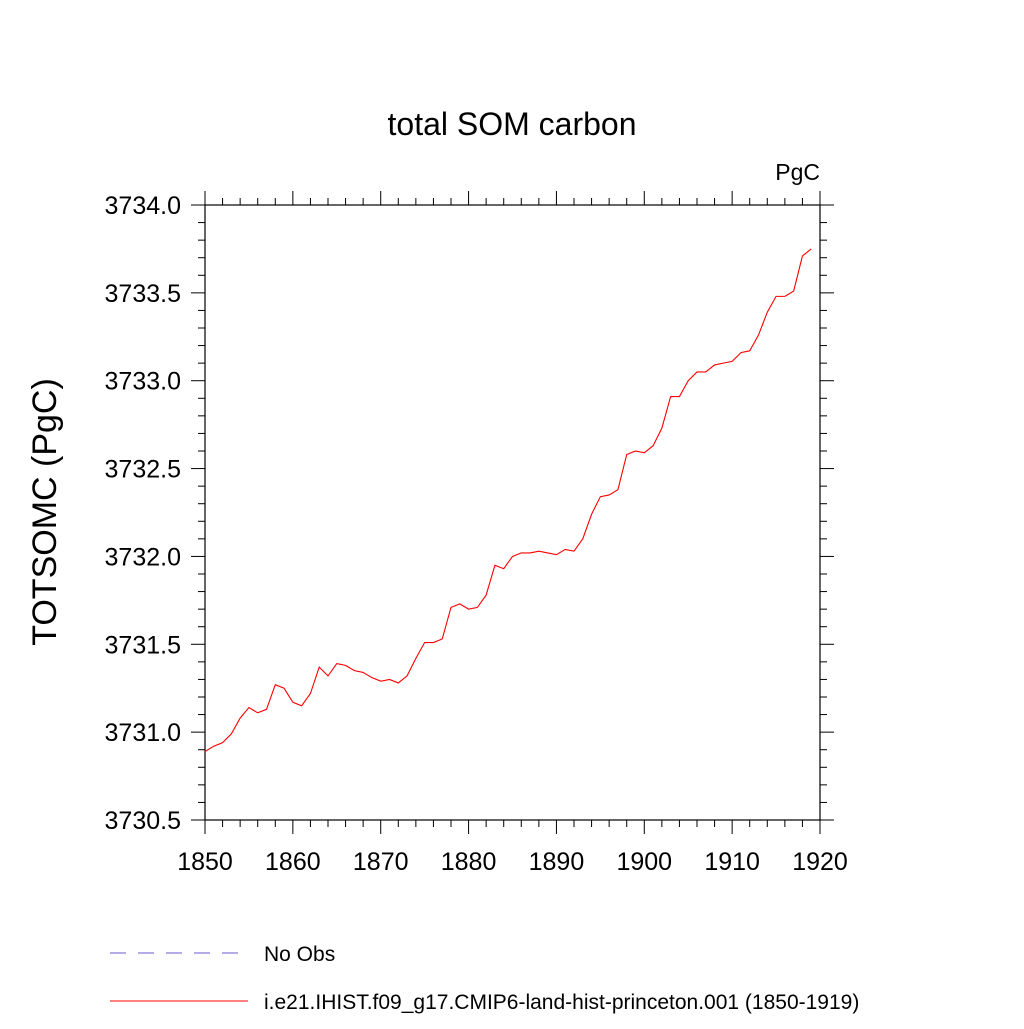 Image resolution: width=1024 pixels, height=1029 pixels. I want to click on x-tick-label: 1900, so click(644, 862).